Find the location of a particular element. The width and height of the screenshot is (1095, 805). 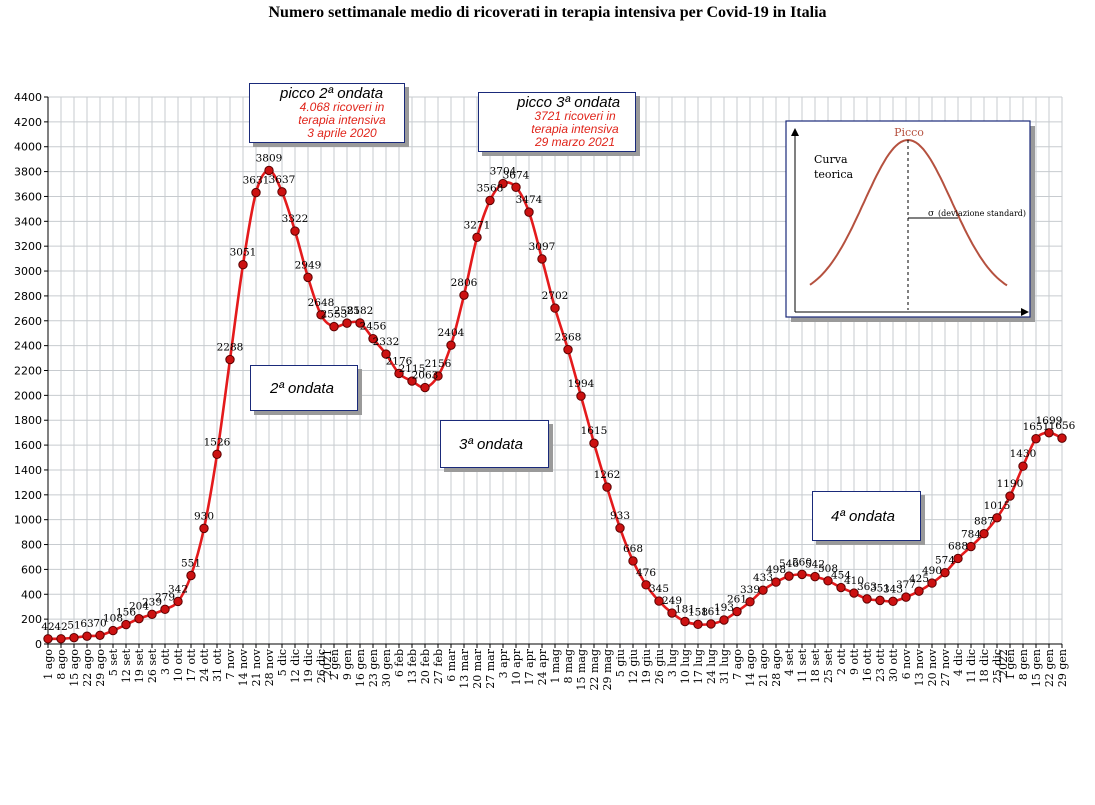

x-tick-label: 28 ago is located at coordinates (776, 668).